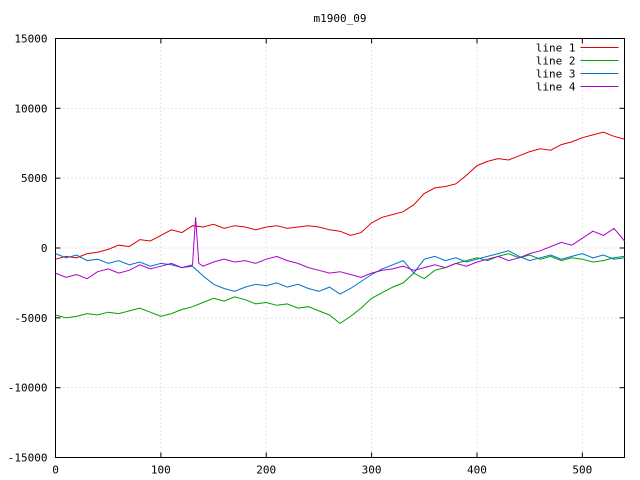 The width and height of the screenshot is (640, 480). Describe the element at coordinates (34, 178) in the screenshot. I see `y-tick-label: 5000` at that location.